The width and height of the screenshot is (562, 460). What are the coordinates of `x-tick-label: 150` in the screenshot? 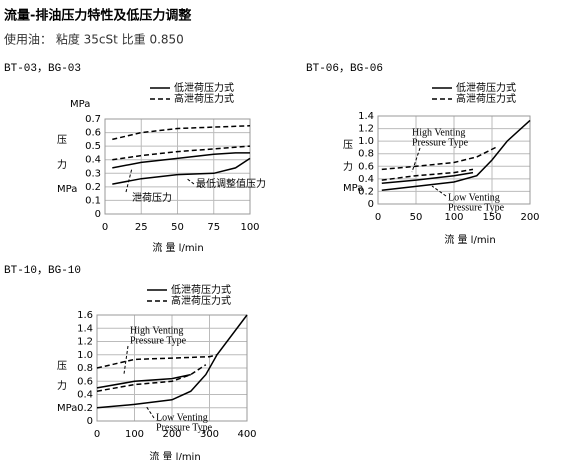 It's located at (491, 217).